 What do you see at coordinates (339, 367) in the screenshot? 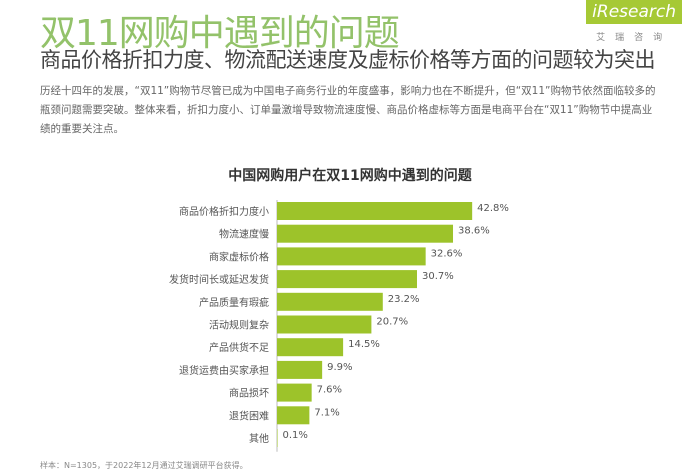
I see `data-label: 9.9%` at bounding box center [339, 367].